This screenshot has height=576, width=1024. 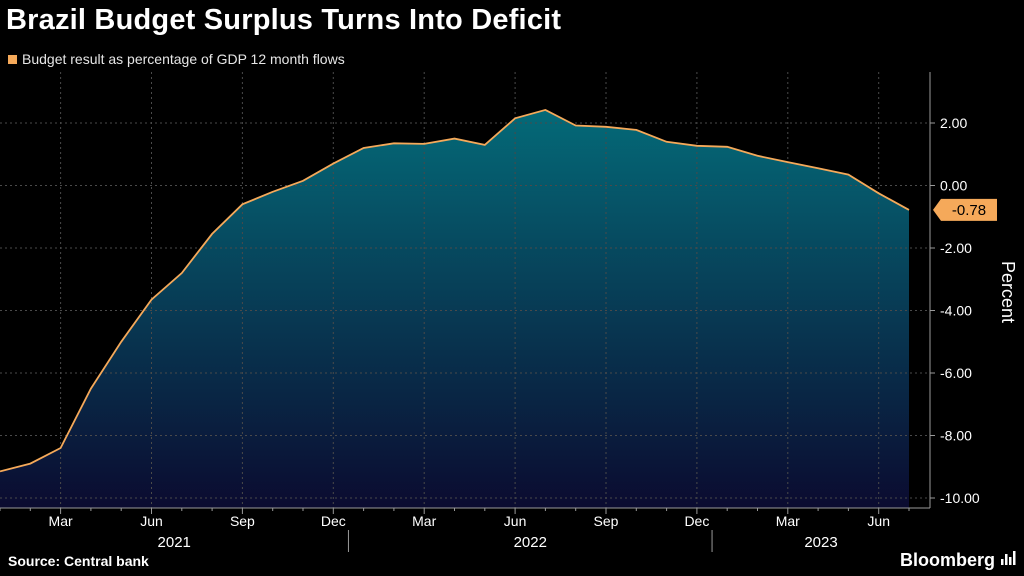 I want to click on legend-swatch, so click(x=12, y=59).